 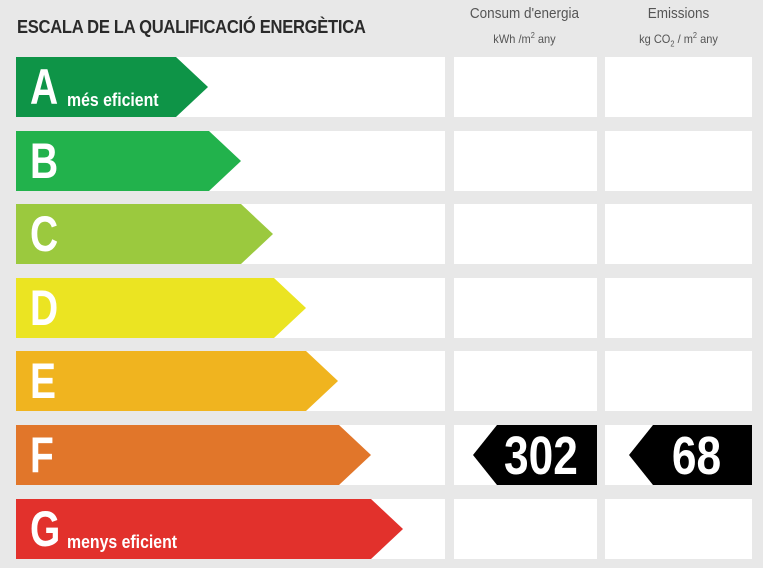 I want to click on emissions-title: Emissions, so click(x=678, y=13).